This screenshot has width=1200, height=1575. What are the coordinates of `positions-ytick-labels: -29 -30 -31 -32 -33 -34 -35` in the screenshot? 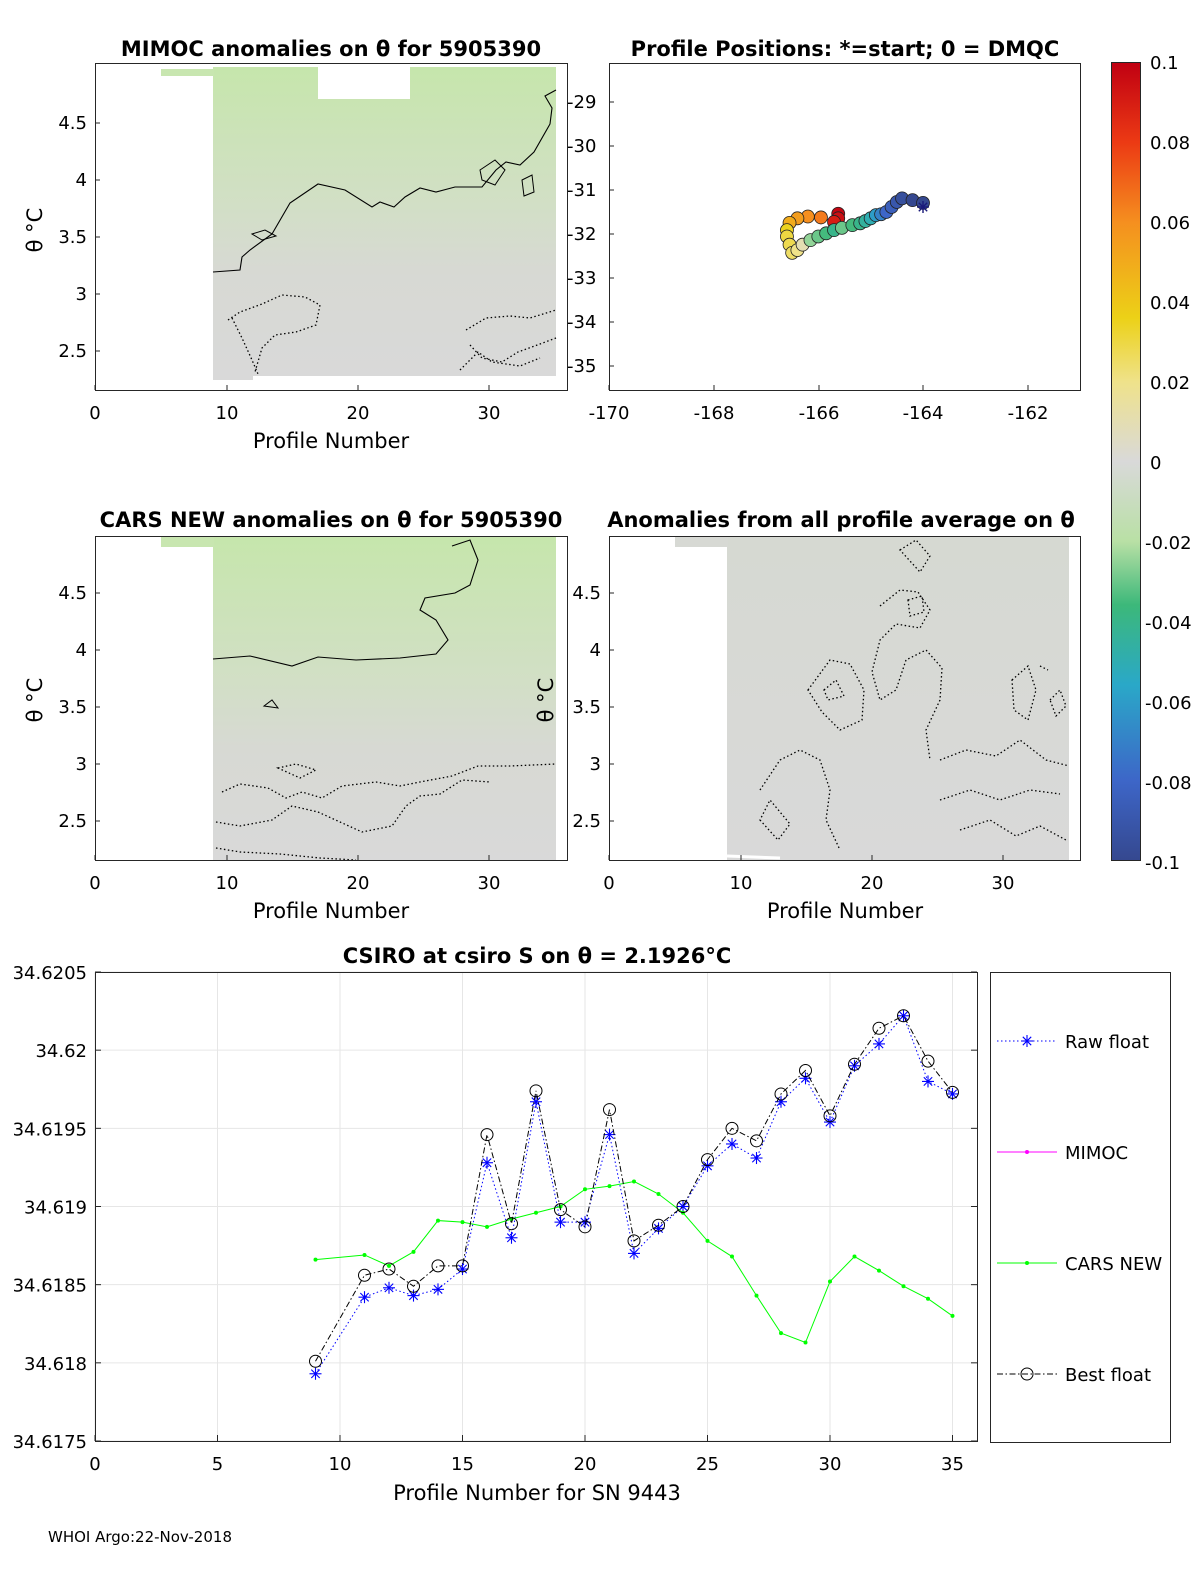 It's located at (581, 234).